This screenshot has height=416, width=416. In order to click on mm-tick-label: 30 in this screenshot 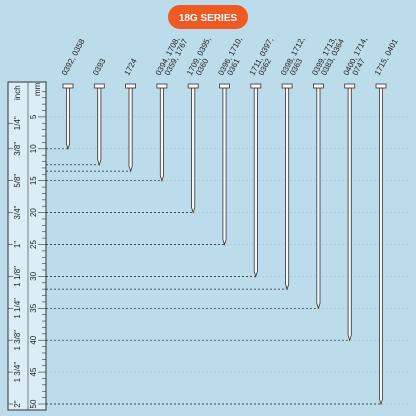, I will do `click(33, 275)`.